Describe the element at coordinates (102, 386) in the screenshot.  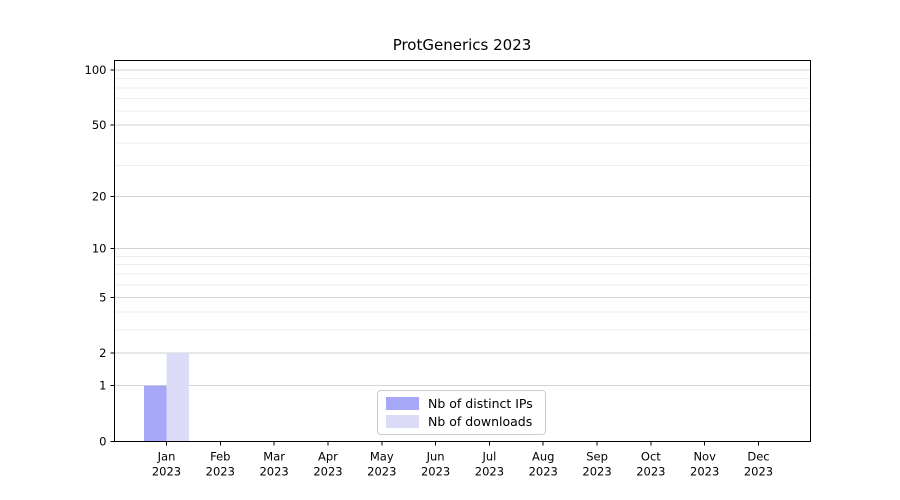
I see `y-tick-label: 1` at that location.